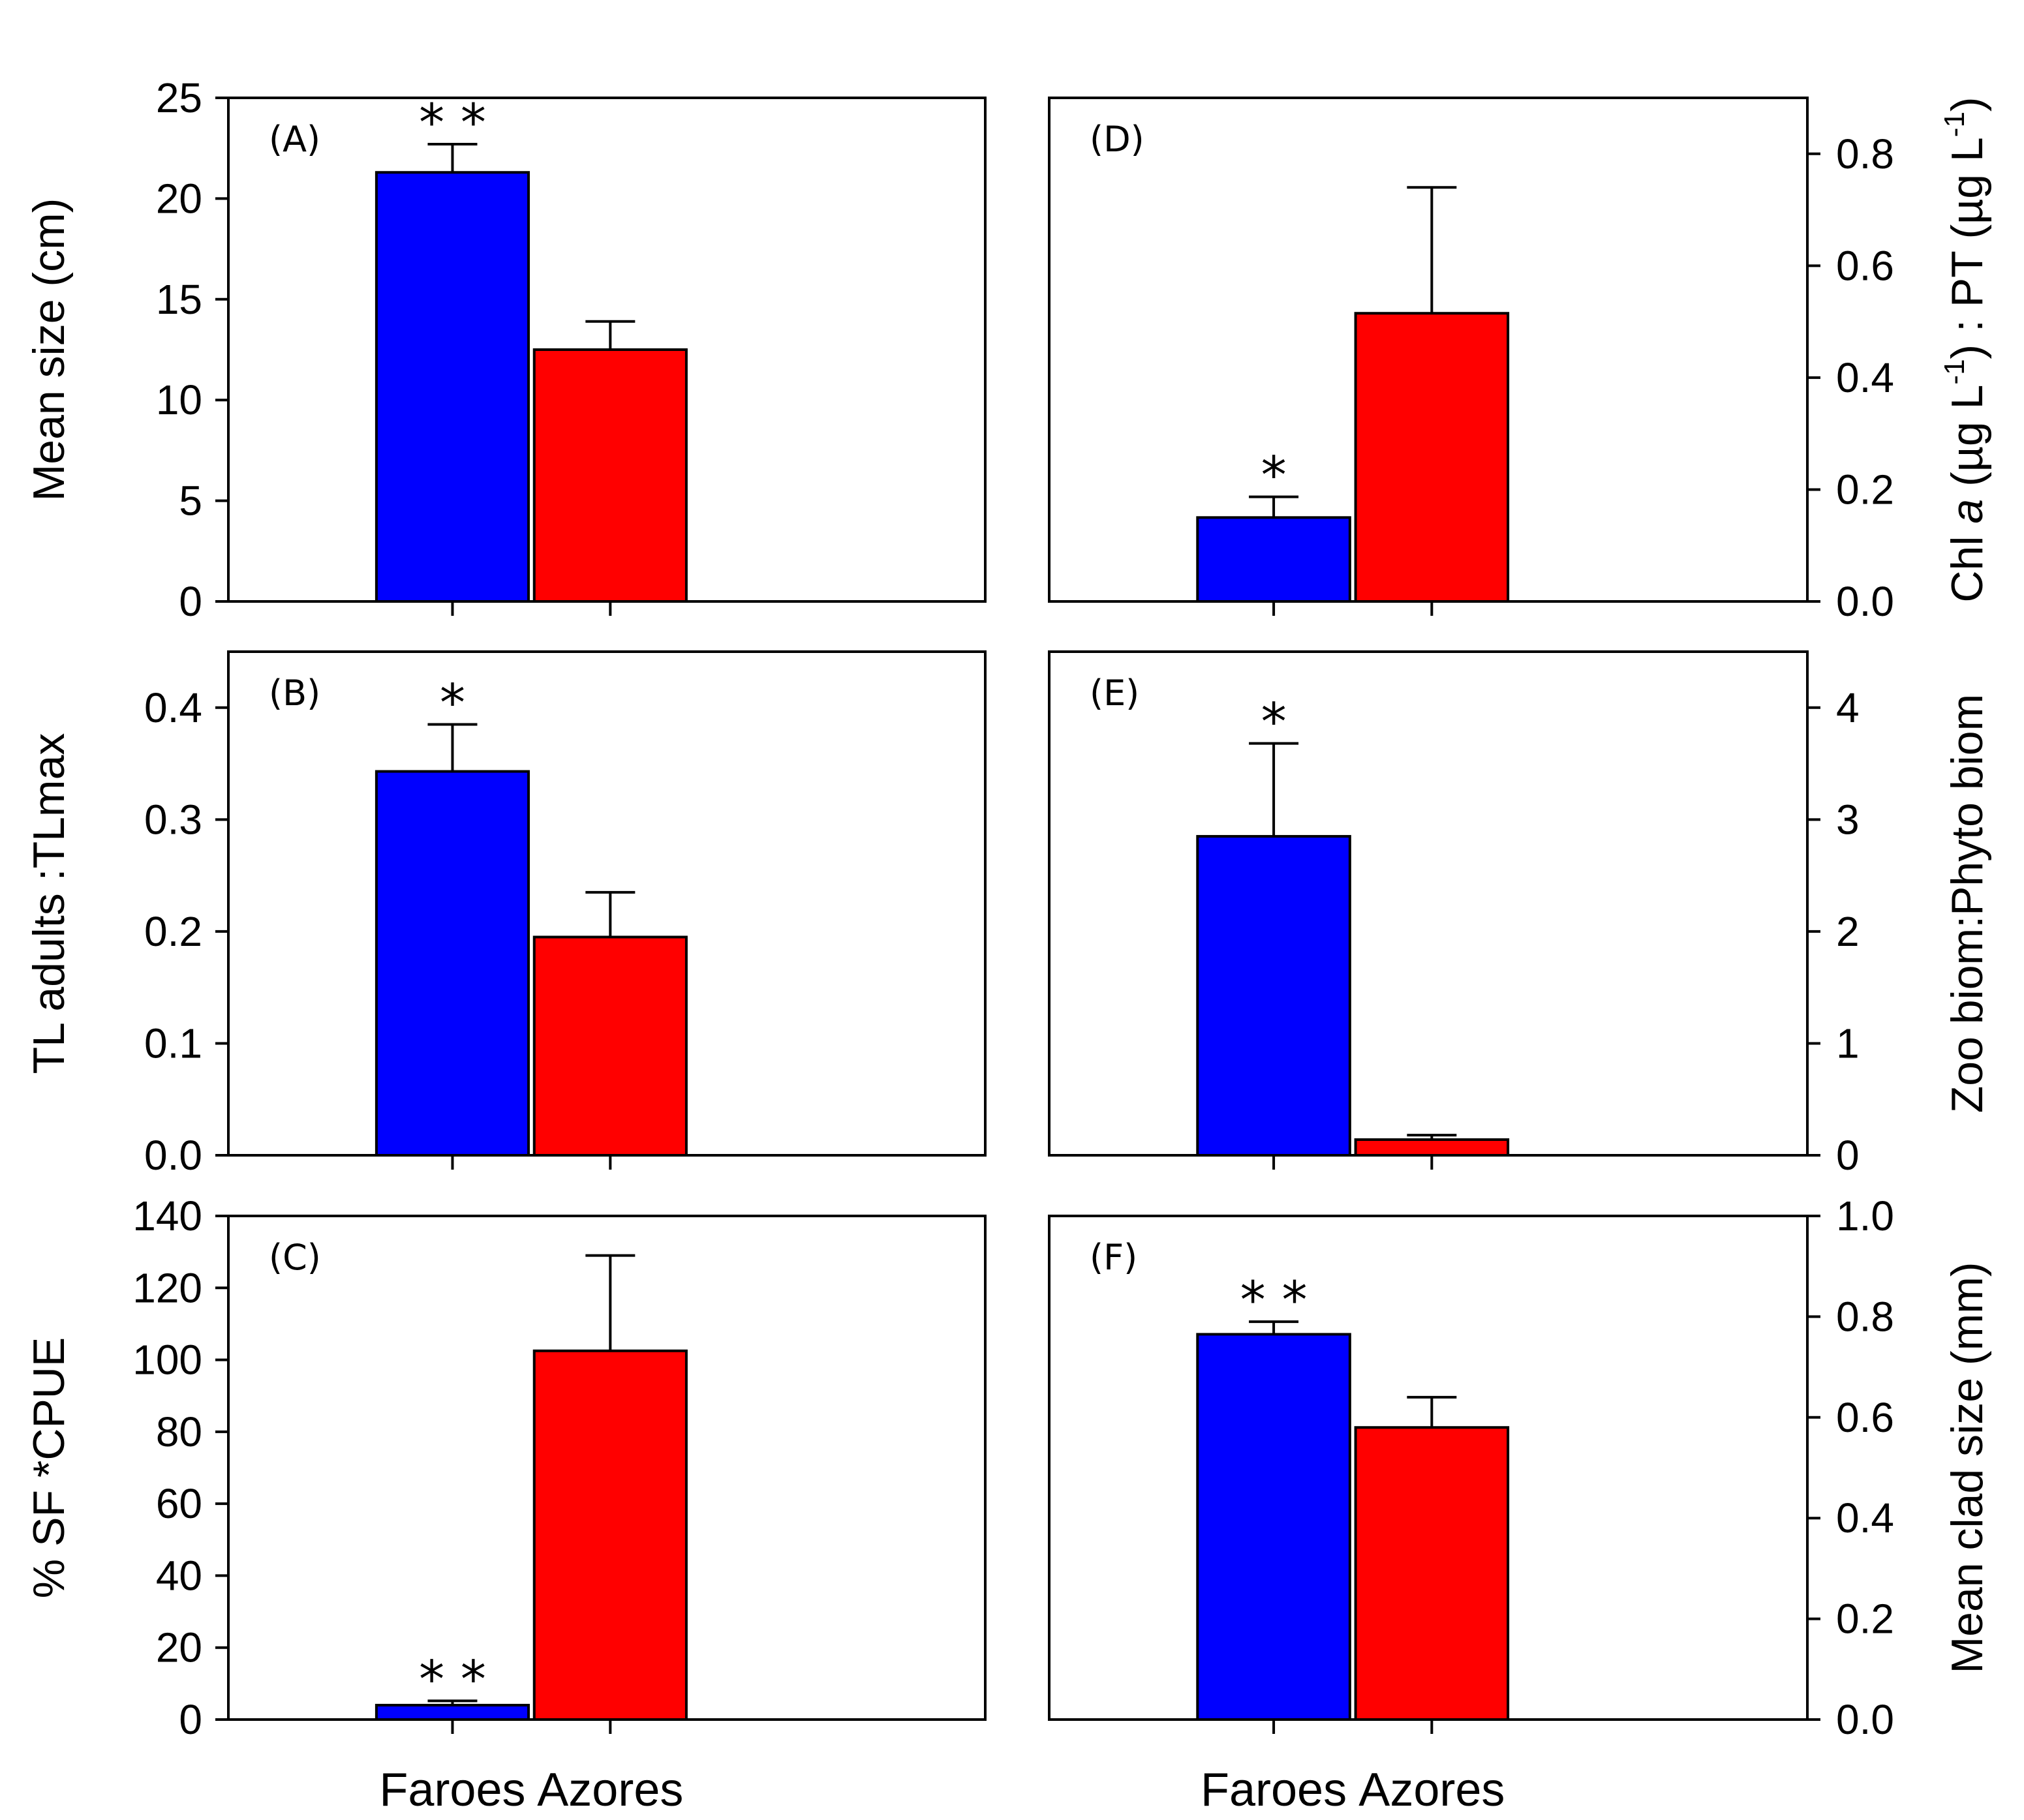 This screenshot has width=2024, height=1820. What do you see at coordinates (1114, 694) in the screenshot?
I see `panel-label: (E)` at bounding box center [1114, 694].